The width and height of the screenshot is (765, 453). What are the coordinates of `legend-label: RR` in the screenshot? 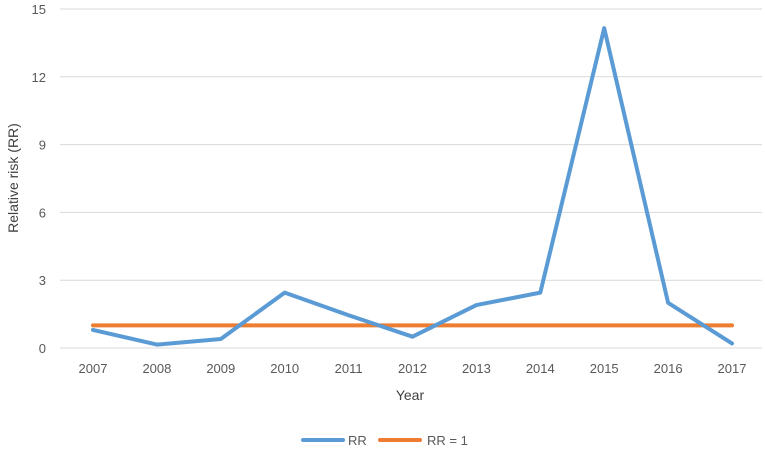 It's located at (357, 440).